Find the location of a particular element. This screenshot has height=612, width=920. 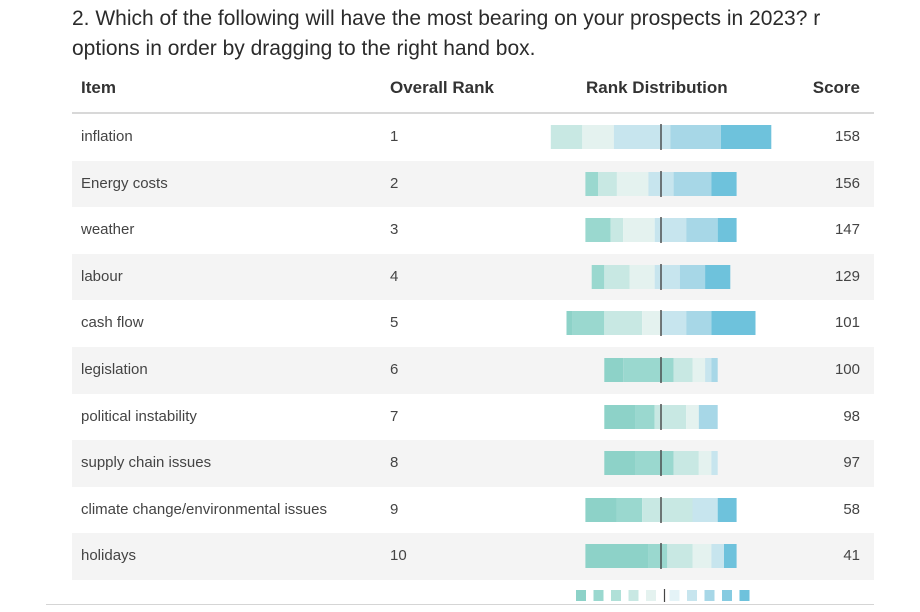

table-row: labour 4 129 is located at coordinates (473, 277).